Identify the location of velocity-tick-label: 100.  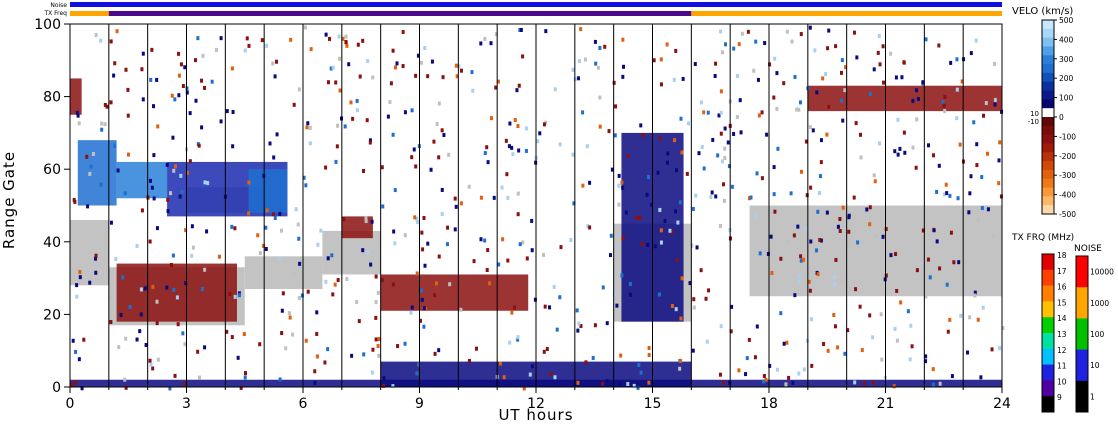
(1066, 98).